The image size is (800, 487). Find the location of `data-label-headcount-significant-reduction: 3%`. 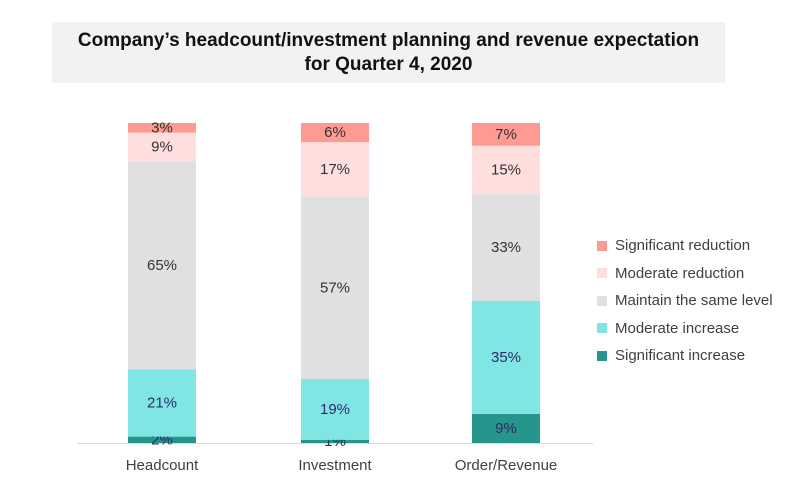

data-label-headcount-significant-reduction: 3% is located at coordinates (162, 127).